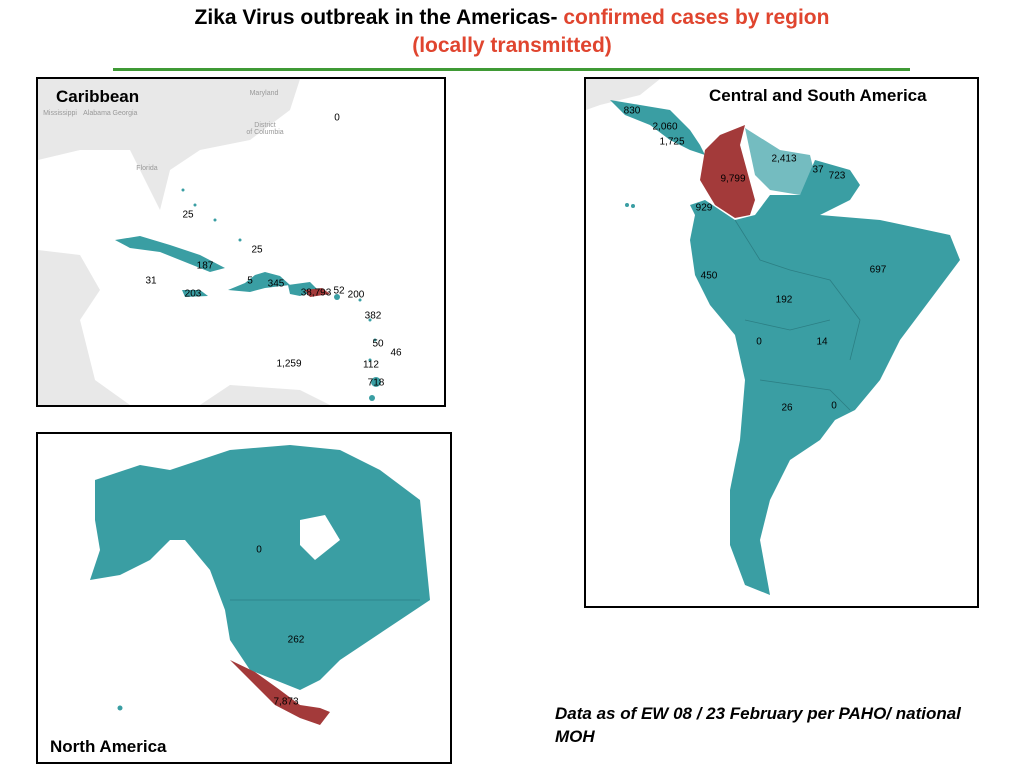 This screenshot has width=1024, height=768. Describe the element at coordinates (97, 96) in the screenshot. I see `panel-title: Caribbean` at that location.